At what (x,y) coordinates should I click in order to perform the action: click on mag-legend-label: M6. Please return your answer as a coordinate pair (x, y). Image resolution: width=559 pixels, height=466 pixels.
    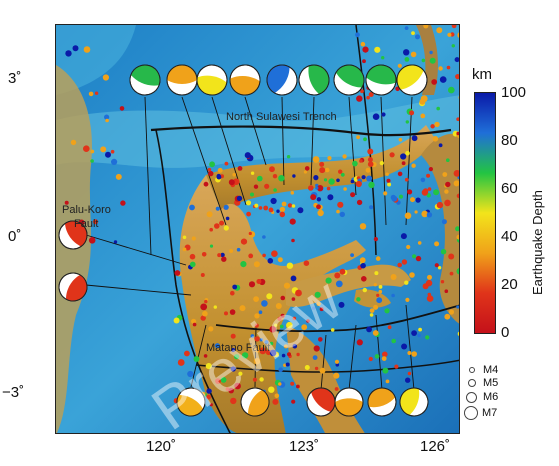
    Looking at the image, I should click on (491, 397).